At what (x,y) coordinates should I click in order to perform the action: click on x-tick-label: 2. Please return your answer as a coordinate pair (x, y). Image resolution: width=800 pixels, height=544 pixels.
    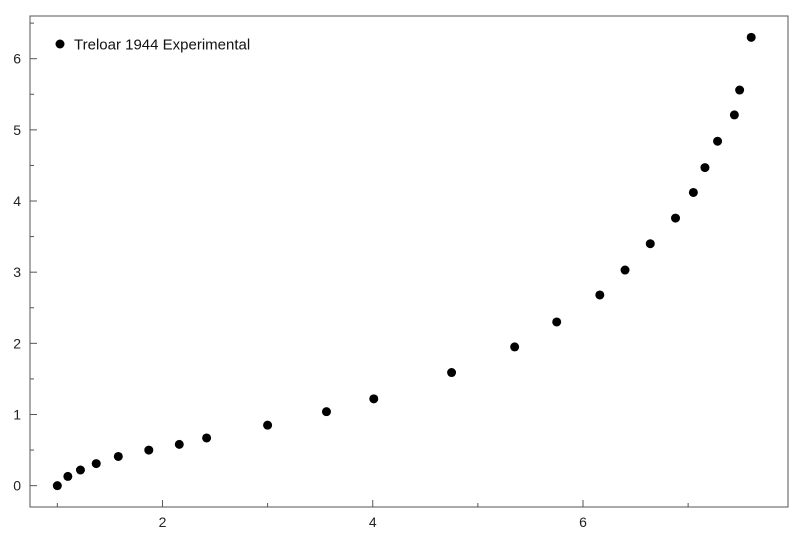
    Looking at the image, I should click on (163, 522).